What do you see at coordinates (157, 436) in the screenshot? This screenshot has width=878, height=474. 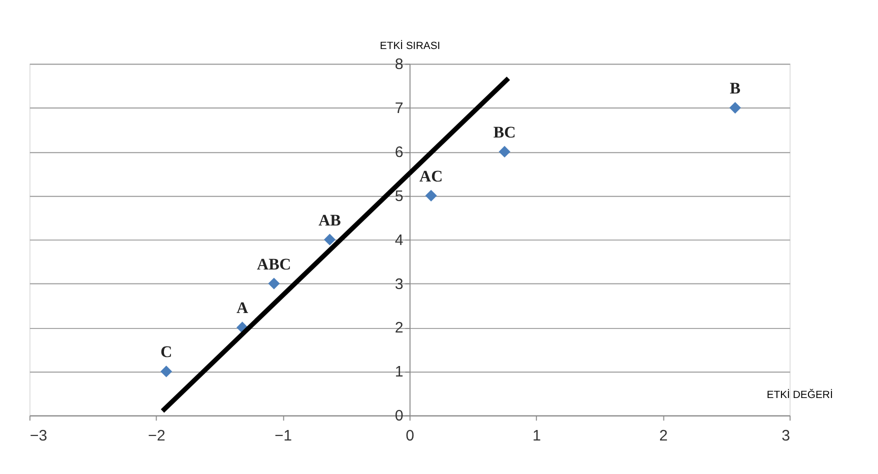 I see `x-tick-label: −2` at bounding box center [157, 436].